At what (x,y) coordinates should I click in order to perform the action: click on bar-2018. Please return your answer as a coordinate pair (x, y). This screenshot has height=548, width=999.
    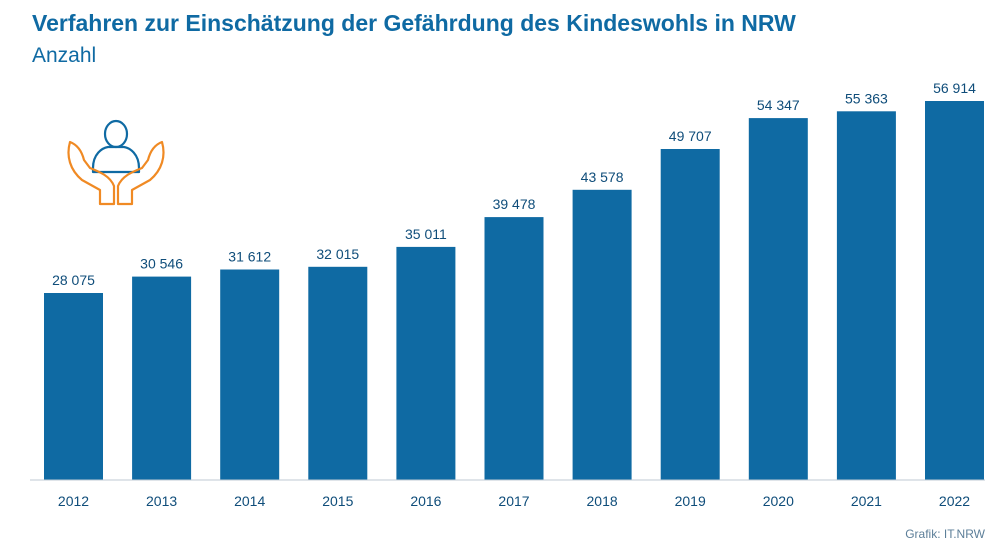
    Looking at the image, I should click on (602, 335).